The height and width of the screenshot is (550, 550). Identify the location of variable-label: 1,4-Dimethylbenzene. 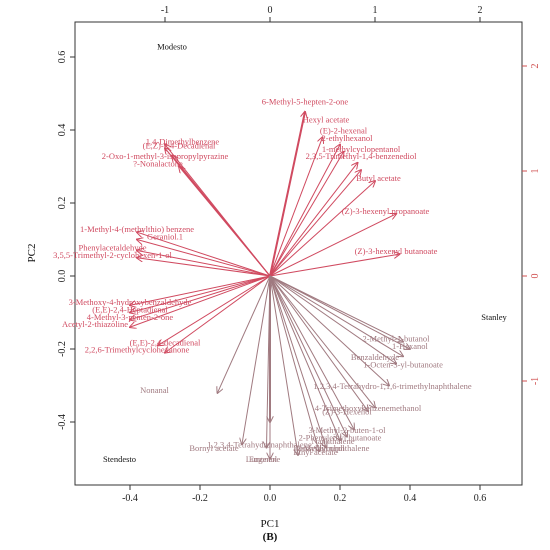
(183, 142).